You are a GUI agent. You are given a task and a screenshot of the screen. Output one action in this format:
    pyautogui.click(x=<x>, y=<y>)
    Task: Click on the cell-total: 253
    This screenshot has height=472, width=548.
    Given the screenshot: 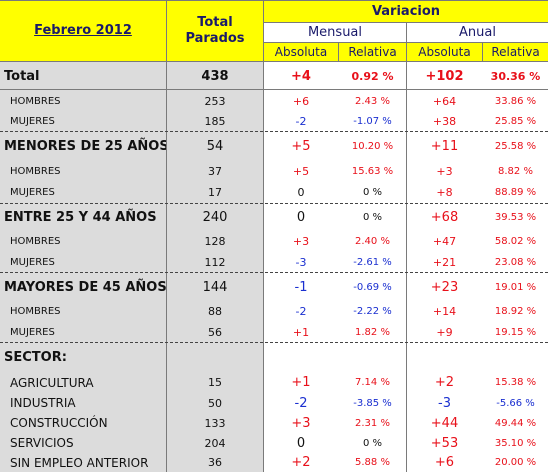 What is the action you would take?
    pyautogui.click(x=215, y=101)
    